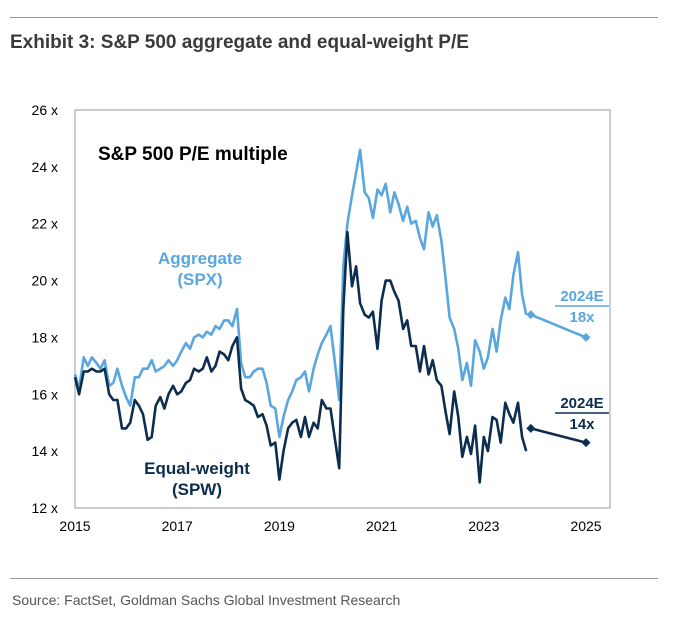 This screenshot has width=675, height=626. I want to click on chart-title: S&P 500 P/E multiple, so click(193, 154).